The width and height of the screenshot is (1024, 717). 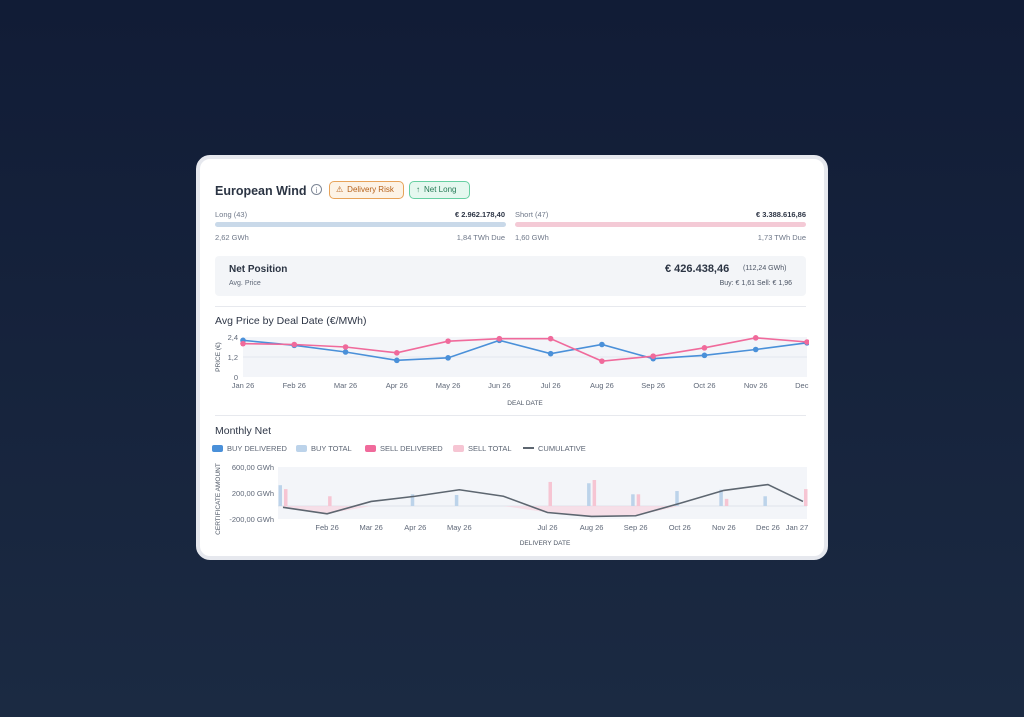 What do you see at coordinates (418, 189) in the screenshot?
I see `arrow-up-icon: ↑` at bounding box center [418, 189].